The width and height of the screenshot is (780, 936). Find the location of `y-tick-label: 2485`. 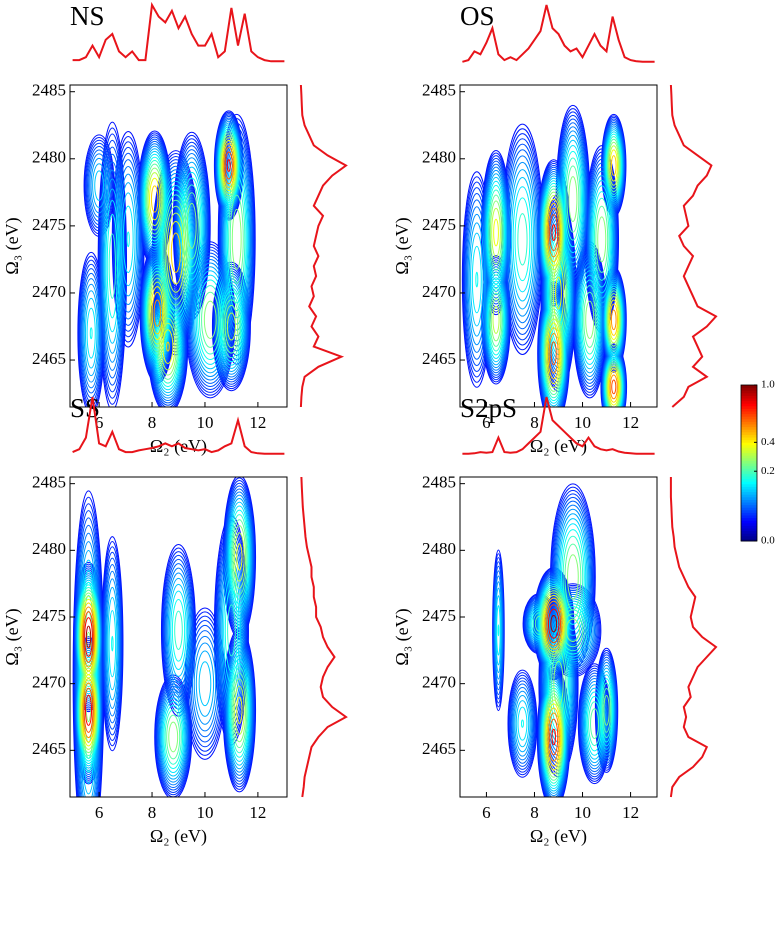

y-tick-label: 2485 is located at coordinates (49, 482).